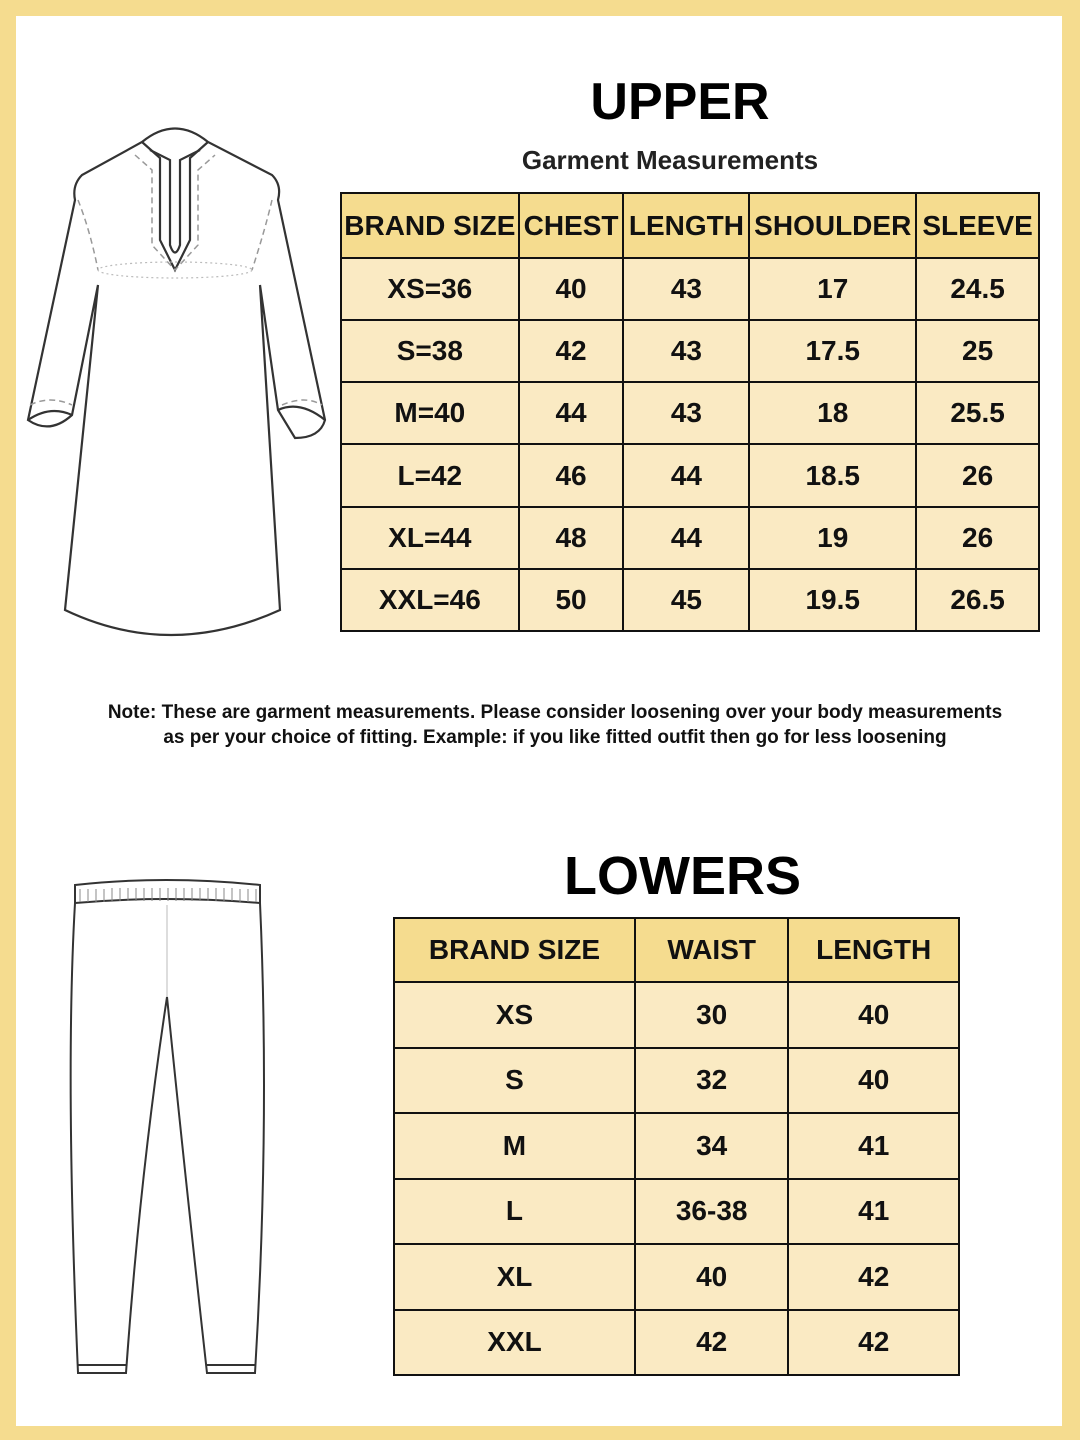 Image resolution: width=1080 pixels, height=1440 pixels. I want to click on table-row: L 36-38 41, so click(676, 1211).